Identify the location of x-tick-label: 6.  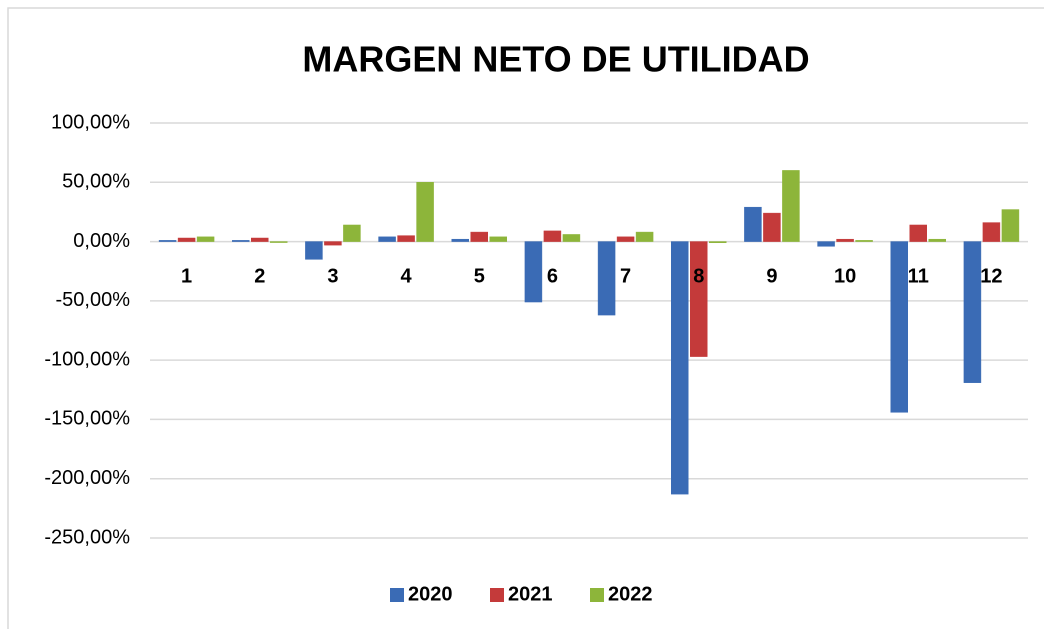
(552, 276).